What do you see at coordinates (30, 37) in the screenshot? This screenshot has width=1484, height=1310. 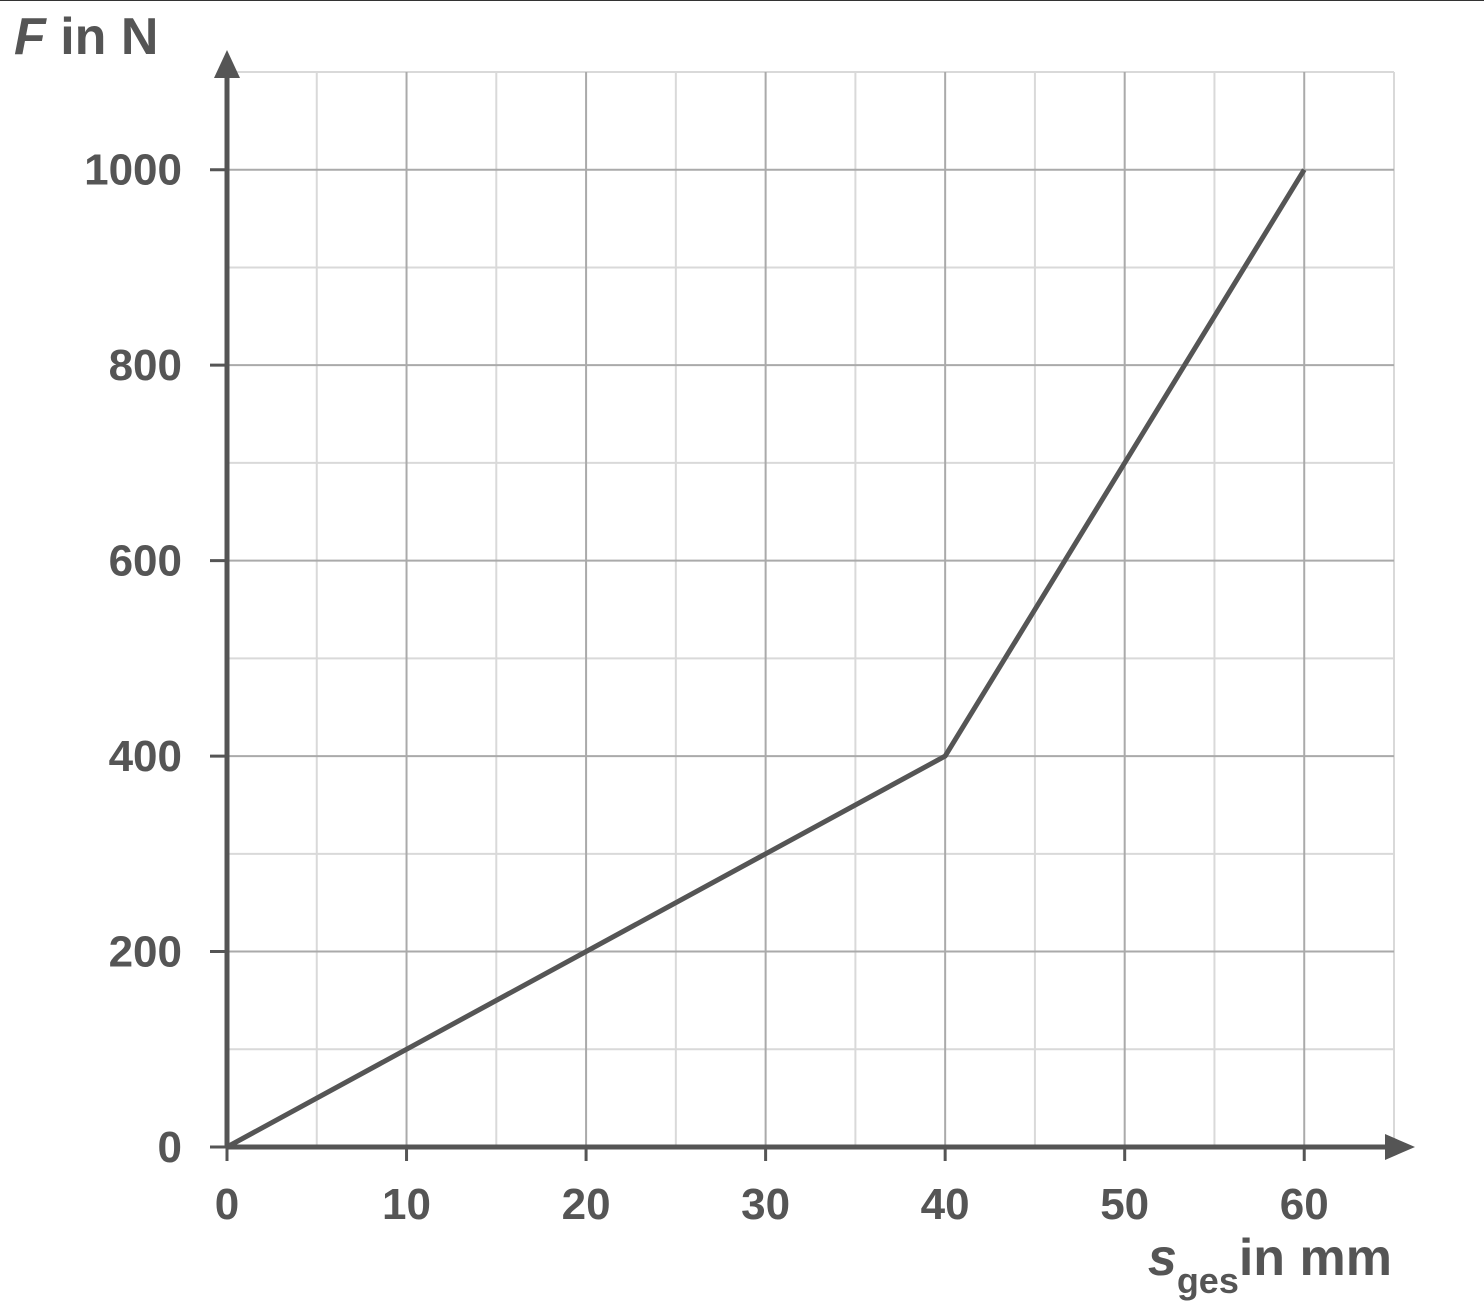 I see `y-label-symbol: F` at bounding box center [30, 37].